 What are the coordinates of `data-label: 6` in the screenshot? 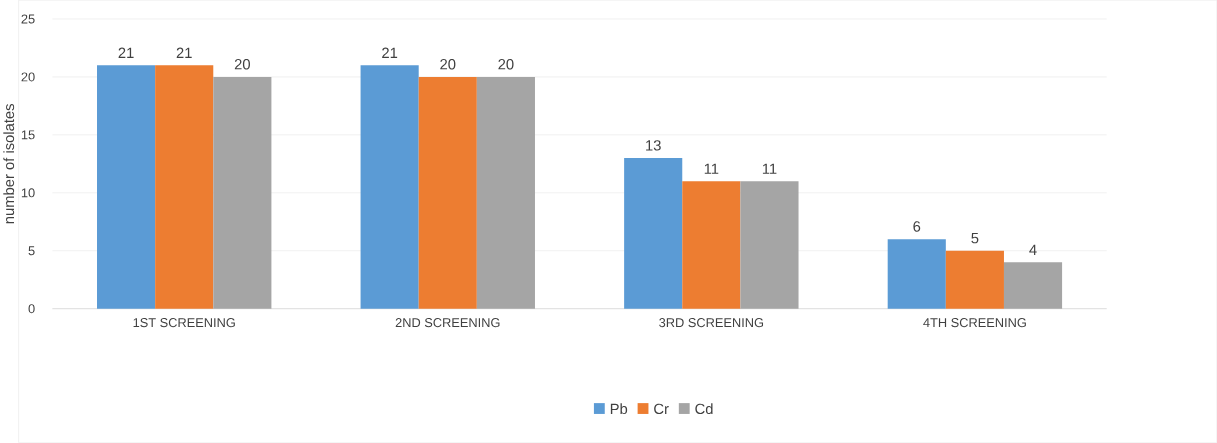 It's located at (917, 226).